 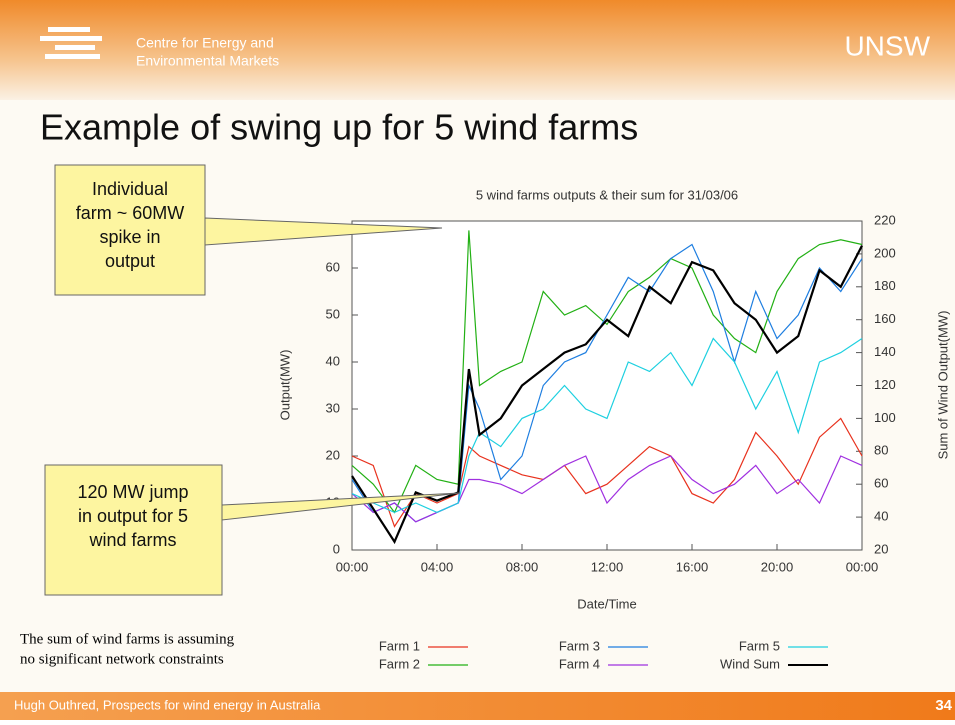 I want to click on y2-tick-label: 60, so click(x=881, y=483).